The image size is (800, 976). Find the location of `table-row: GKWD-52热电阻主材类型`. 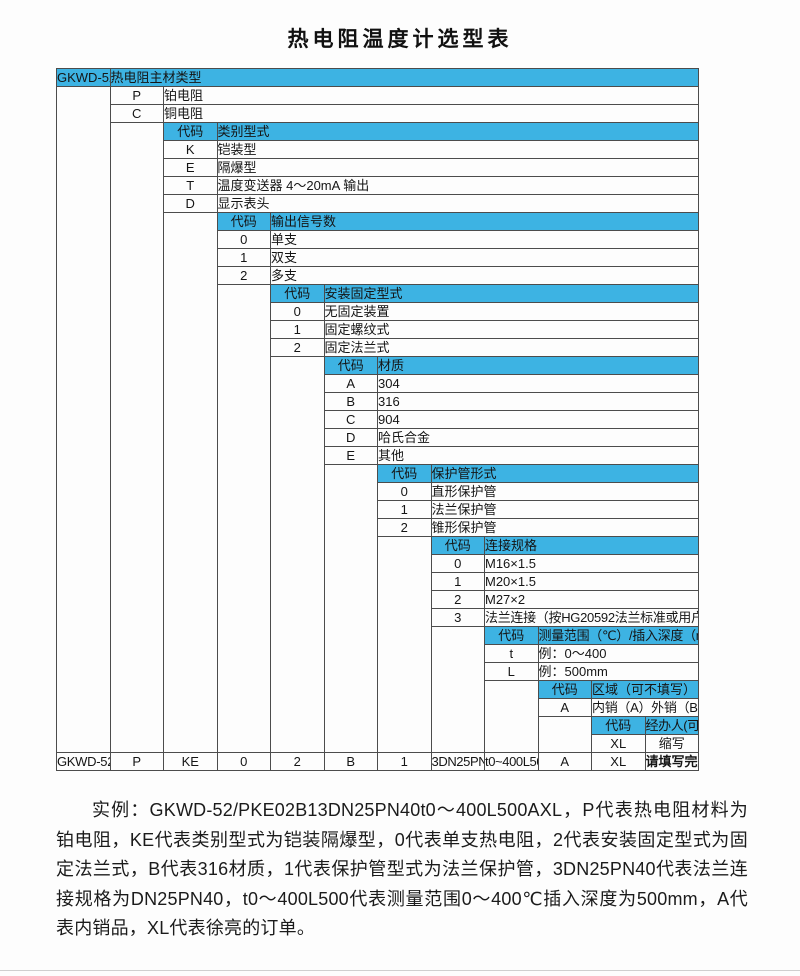

table-row: GKWD-52热电阻主材类型 is located at coordinates (378, 77).